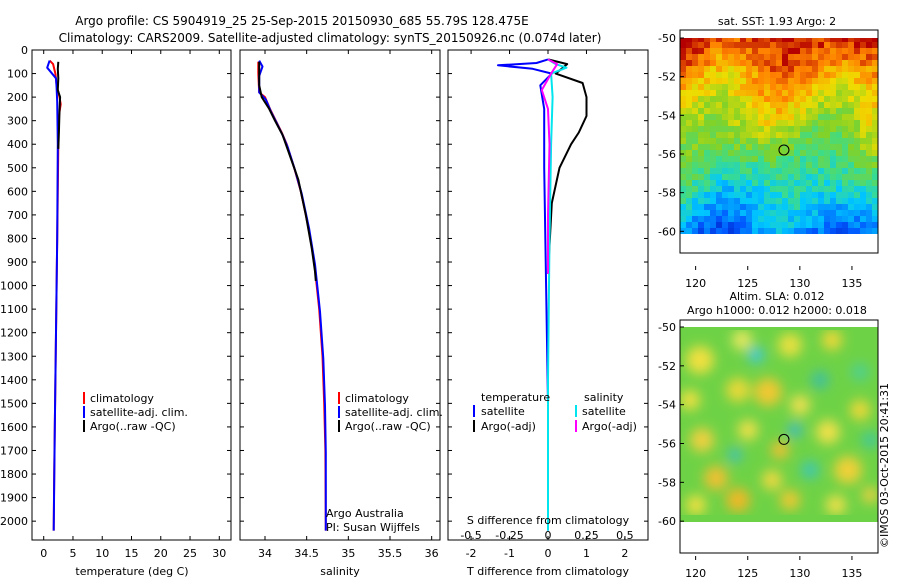  What do you see at coordinates (567, 166) in the screenshot?
I see `series-line-temperature-argo` at bounding box center [567, 166].